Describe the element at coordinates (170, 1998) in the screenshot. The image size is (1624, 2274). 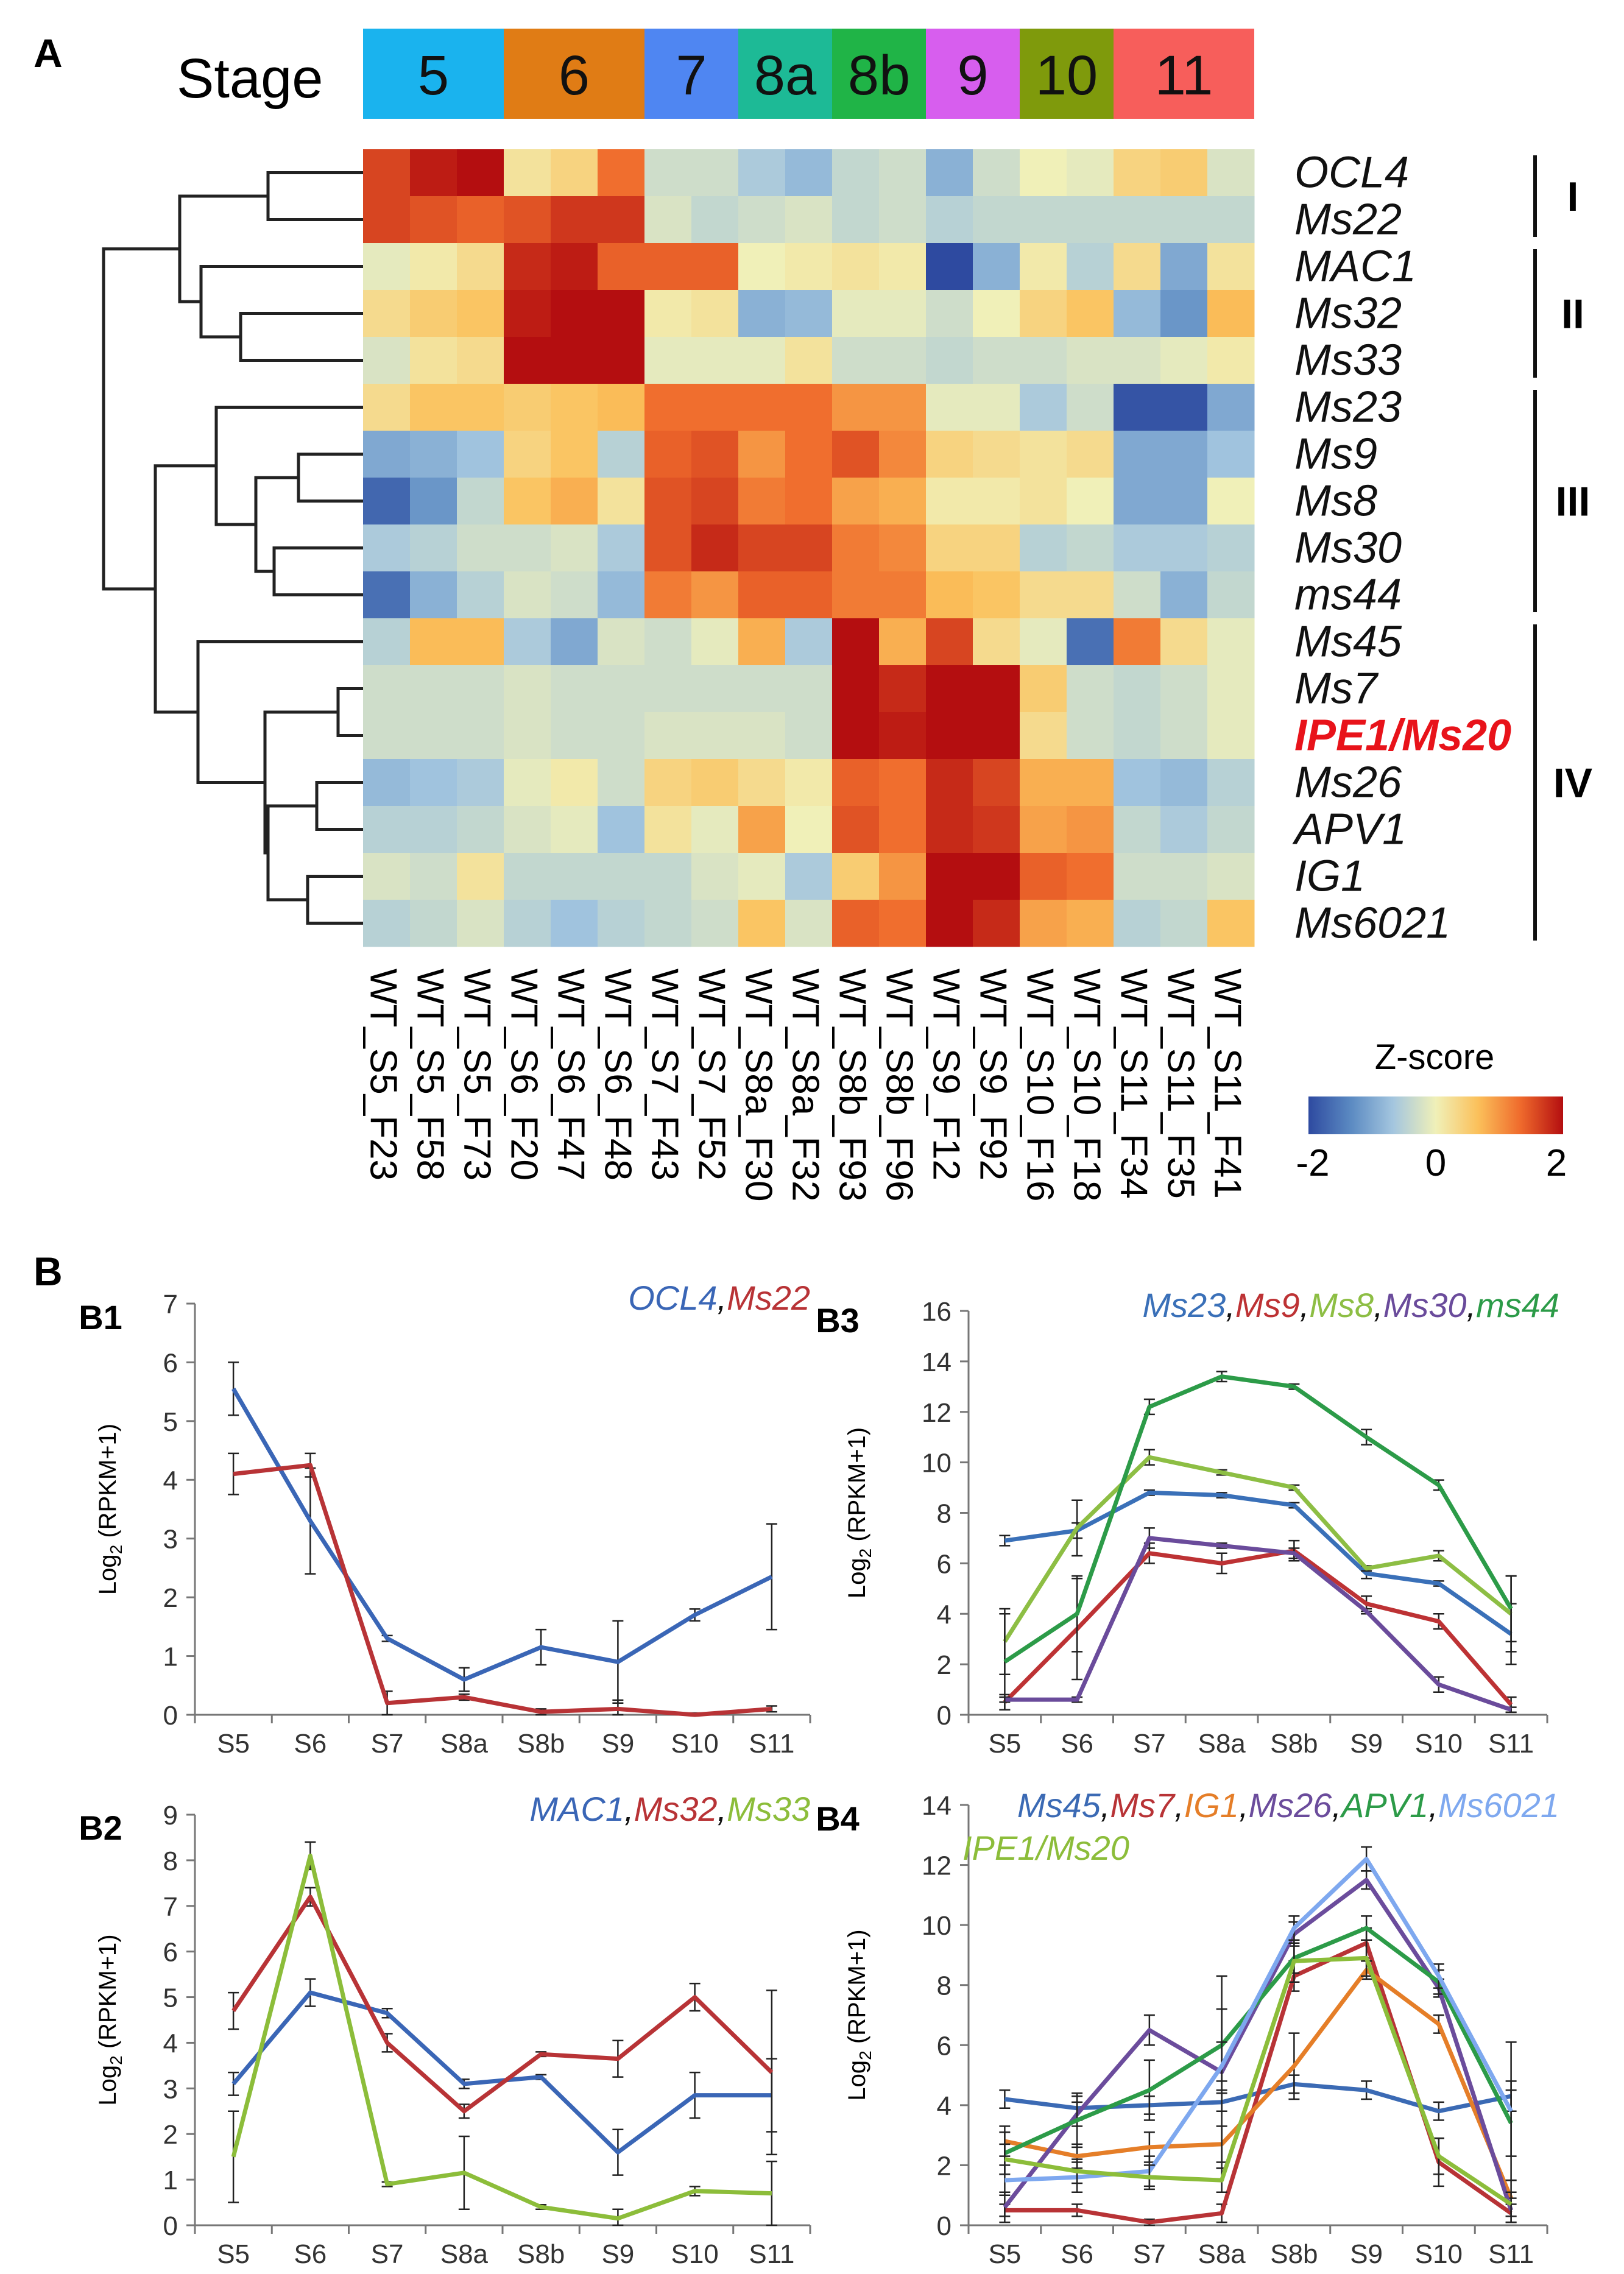
I see `y-tick-label: 5` at that location.